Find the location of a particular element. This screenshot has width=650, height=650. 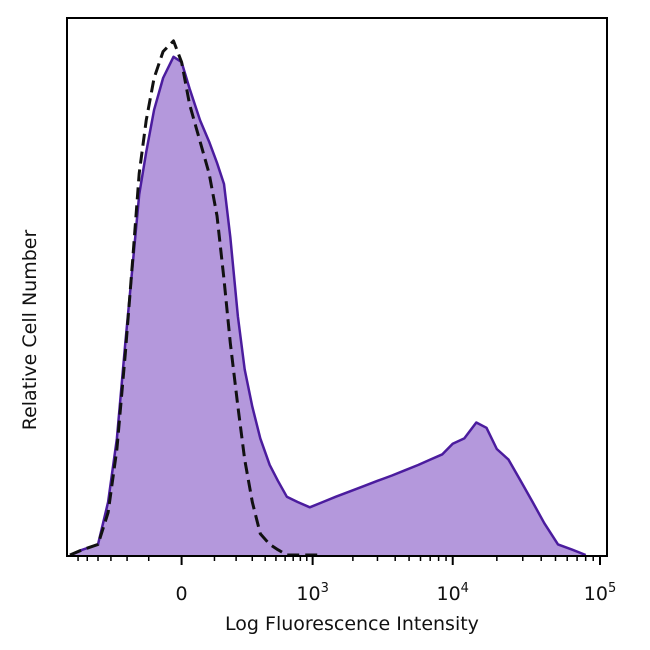

y-axis-label: Relative Cell Number is located at coordinates (30, 330).